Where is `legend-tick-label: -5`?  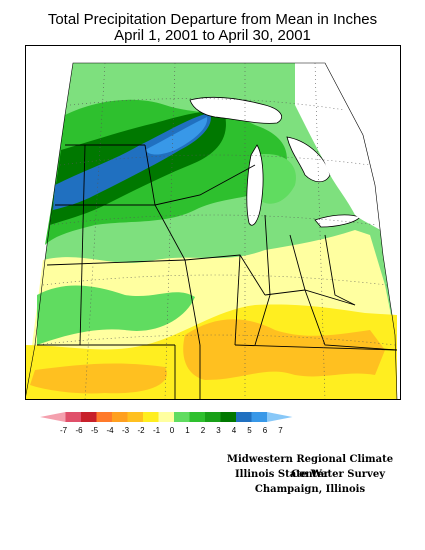 legend-tick-label: -5 is located at coordinates (95, 430).